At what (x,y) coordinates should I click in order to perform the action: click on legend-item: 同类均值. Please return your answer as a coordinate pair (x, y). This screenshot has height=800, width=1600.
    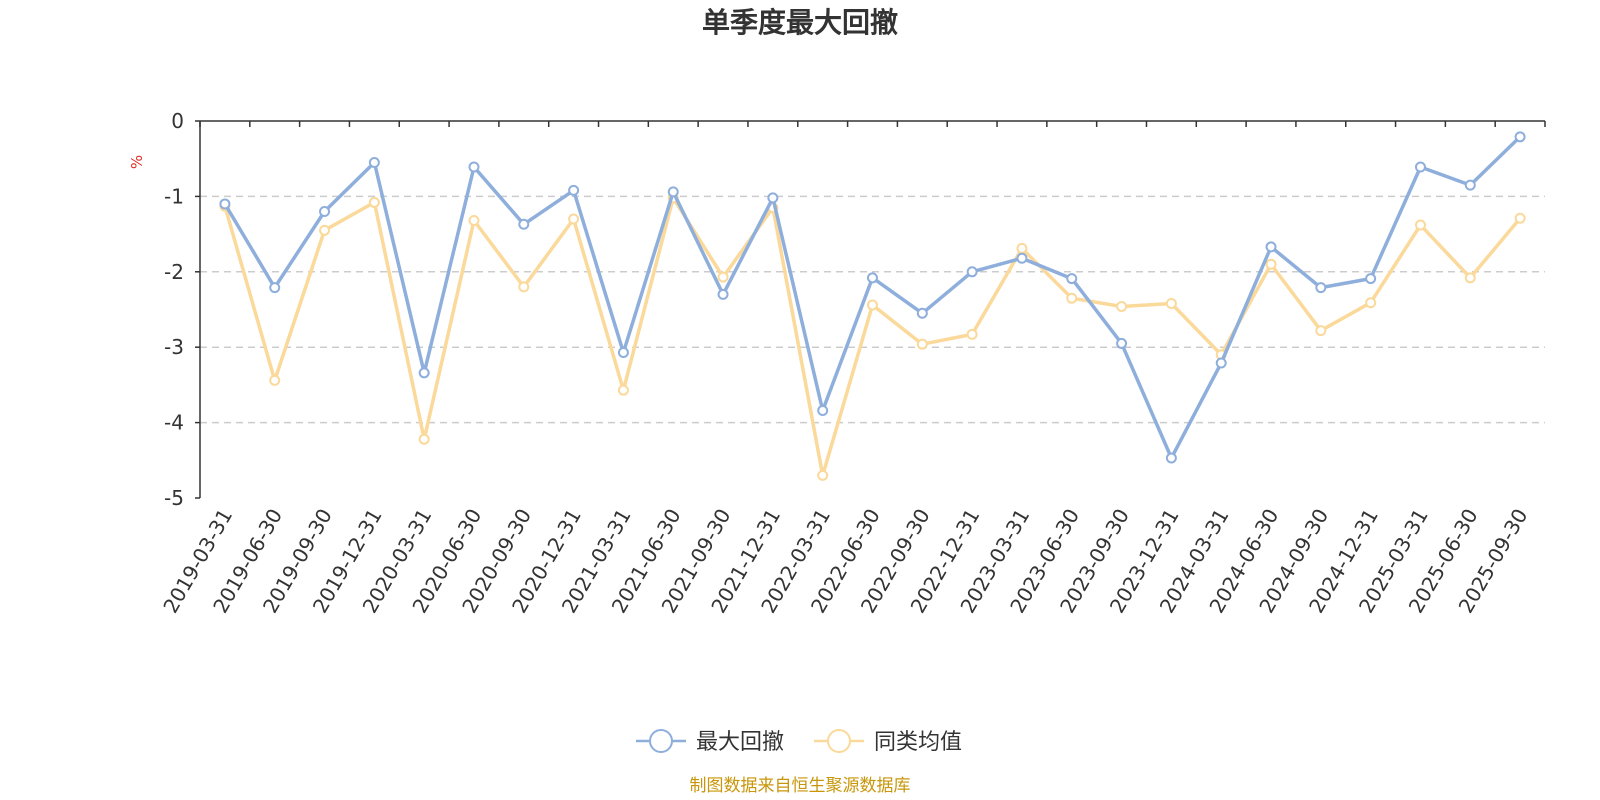
    Looking at the image, I should click on (888, 742).